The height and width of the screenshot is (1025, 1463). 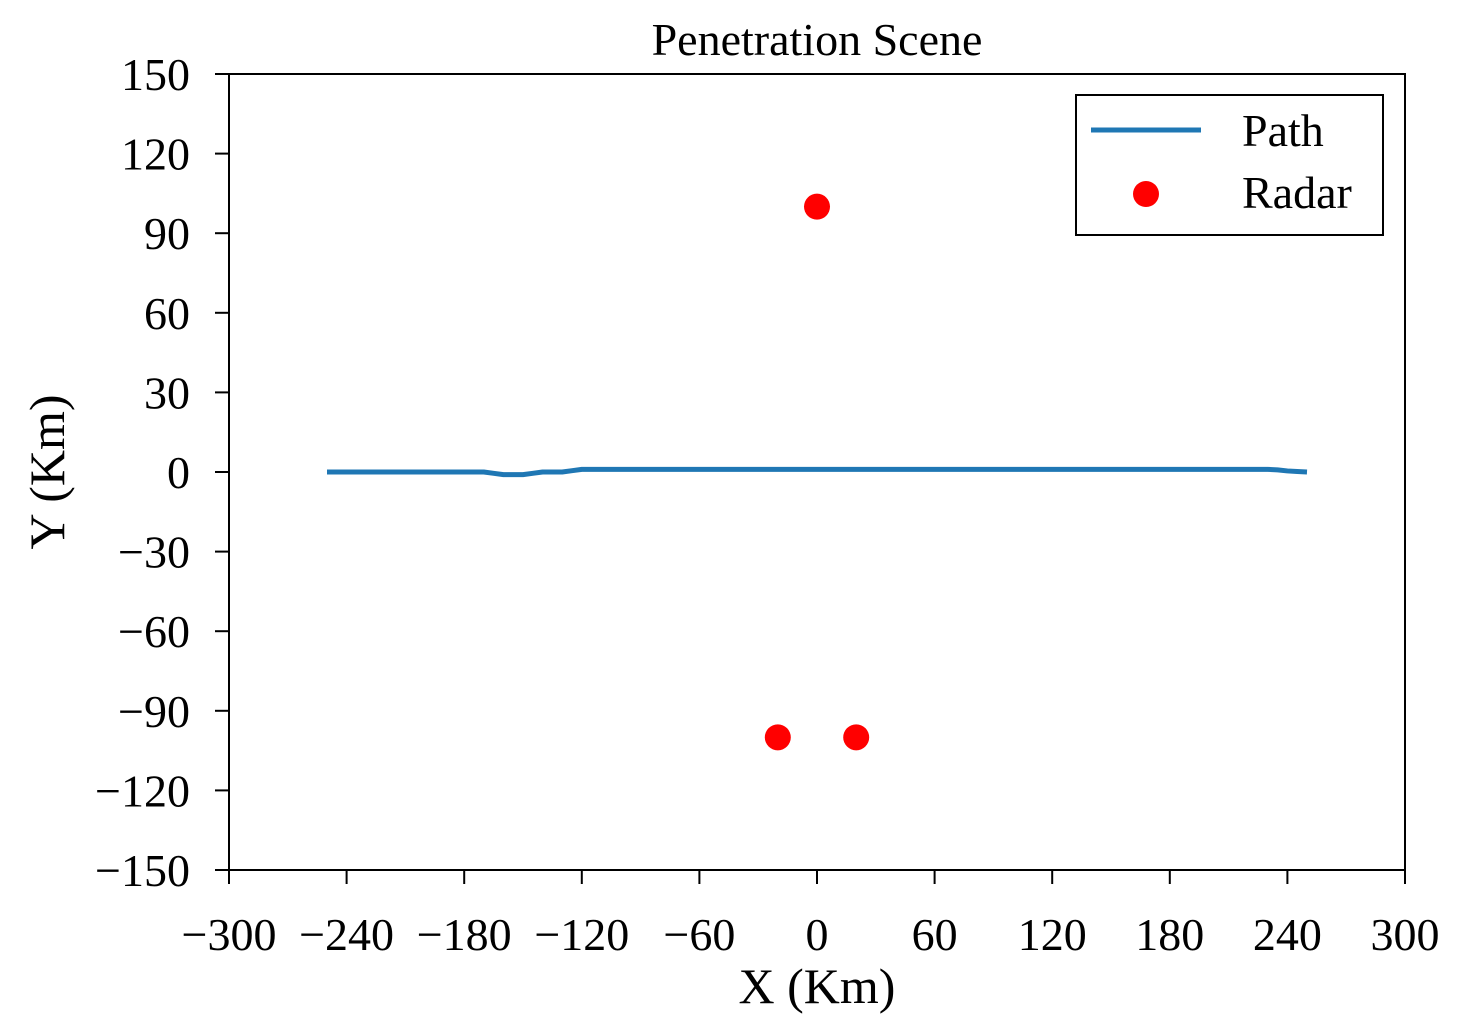 I want to click on chart-title: Penetration Scene, so click(x=817, y=39).